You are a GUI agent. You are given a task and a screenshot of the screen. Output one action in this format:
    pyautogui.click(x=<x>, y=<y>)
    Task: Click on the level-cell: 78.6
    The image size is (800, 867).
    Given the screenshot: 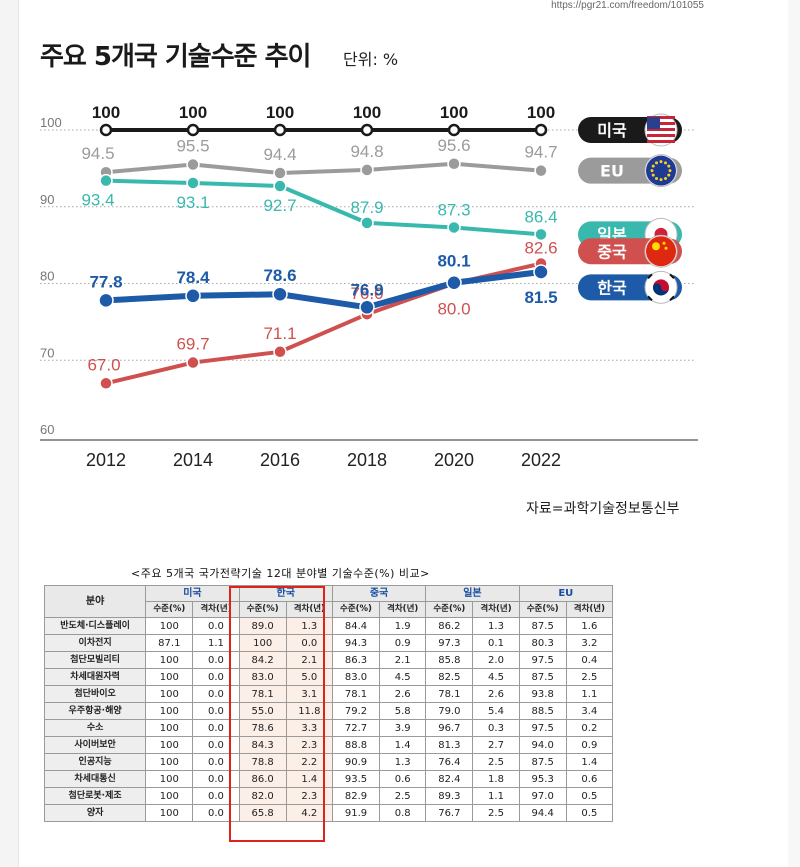 What is the action you would take?
    pyautogui.click(x=262, y=728)
    